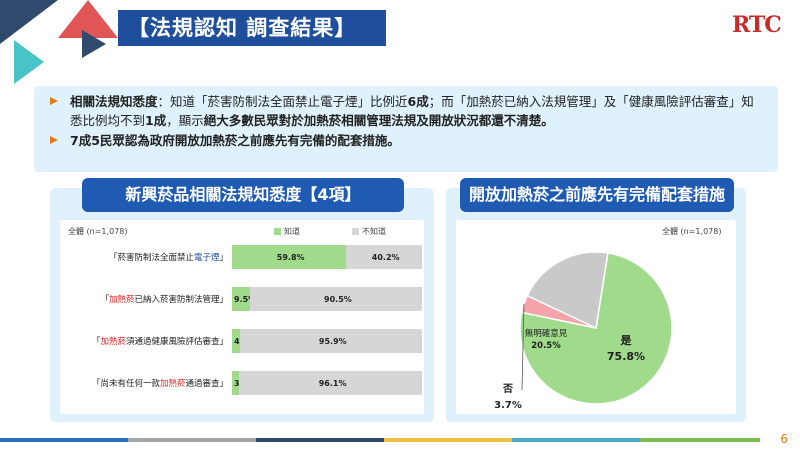 This screenshot has width=800, height=452. I want to click on value-label-know: 59.8%, so click(290, 257).